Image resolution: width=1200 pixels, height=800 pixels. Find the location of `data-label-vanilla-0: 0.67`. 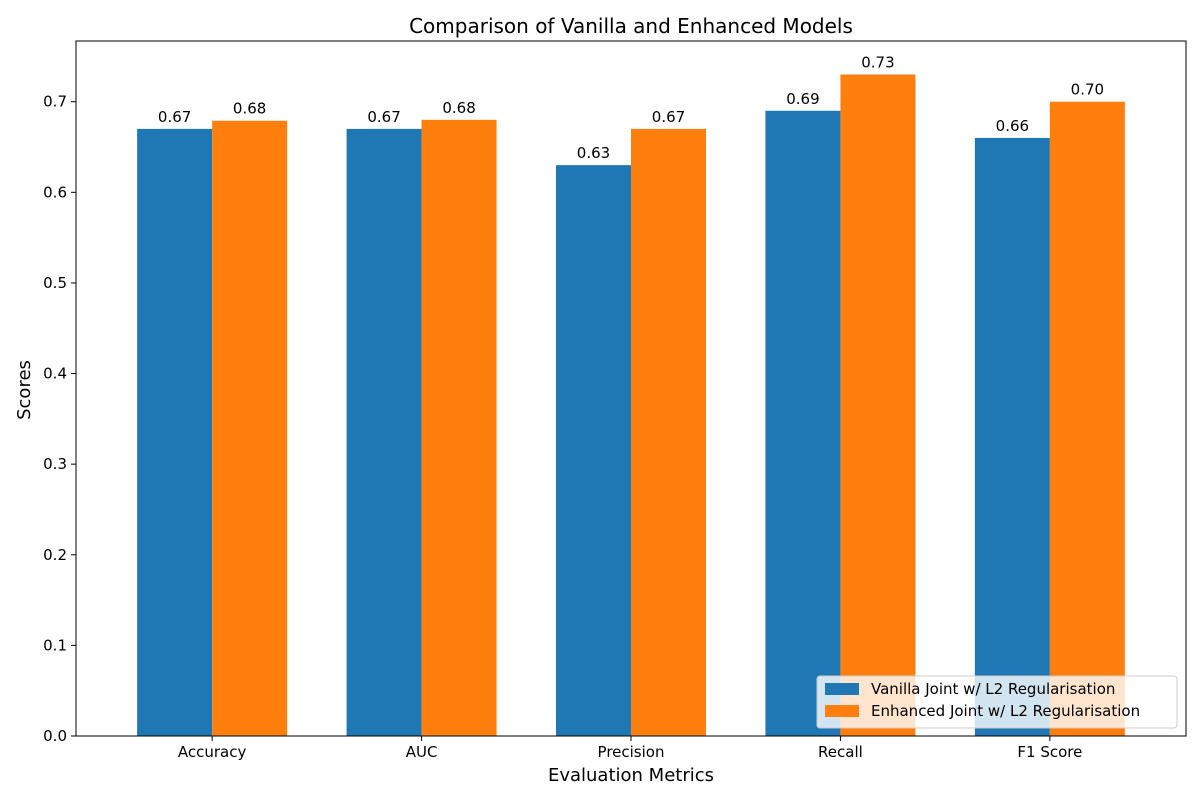

data-label-vanilla-0: 0.67 is located at coordinates (174, 117).